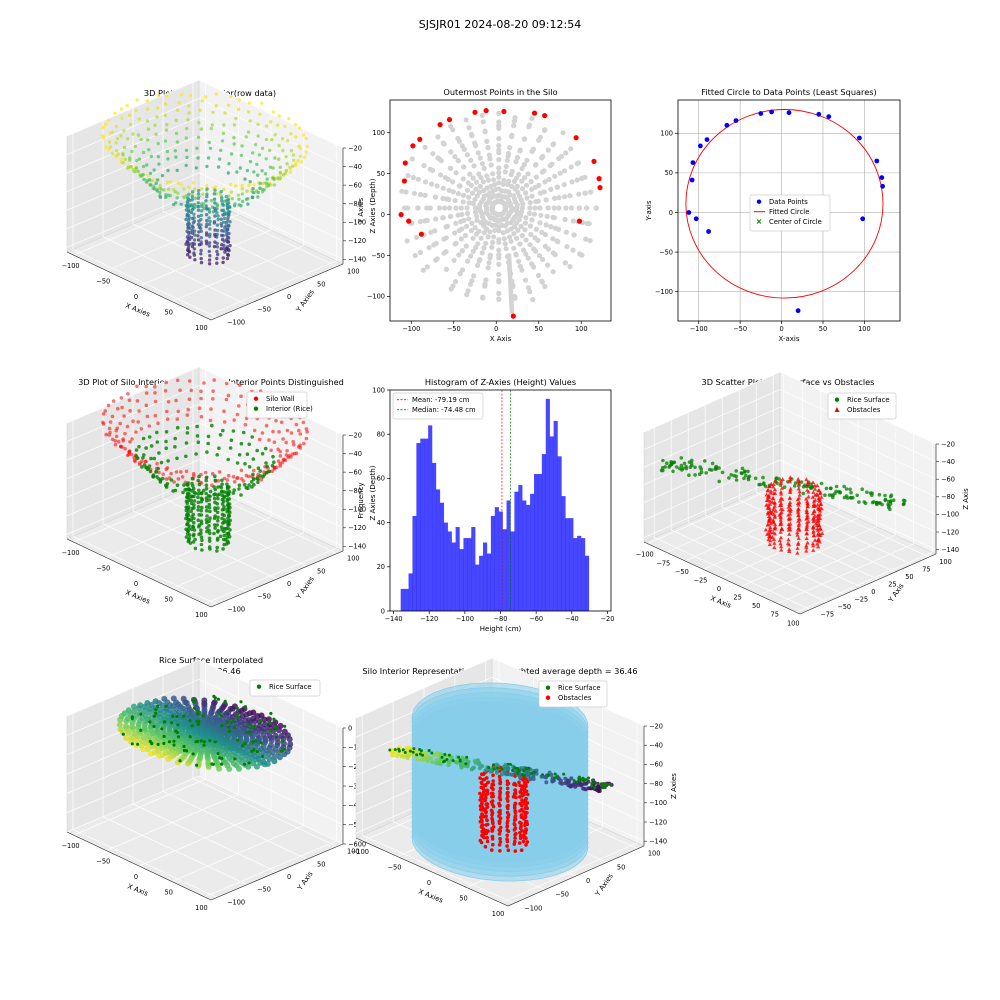  What do you see at coordinates (658, 803) in the screenshot?
I see `z-tick-label: −100` at bounding box center [658, 803].